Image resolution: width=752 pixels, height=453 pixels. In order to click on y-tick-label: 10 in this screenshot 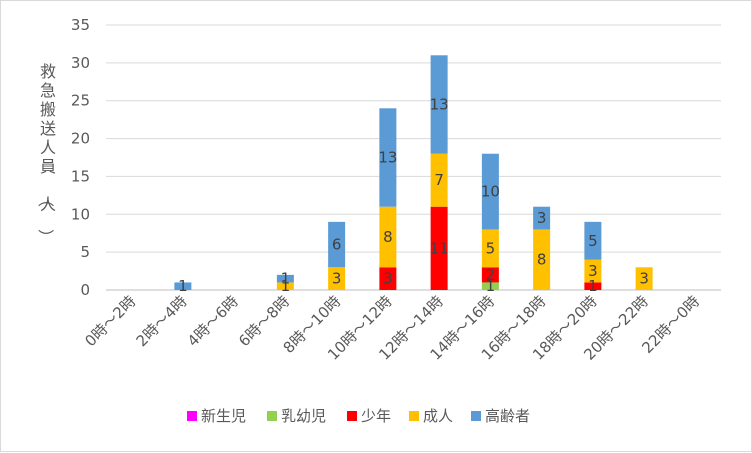, I will do `click(80, 214)`.